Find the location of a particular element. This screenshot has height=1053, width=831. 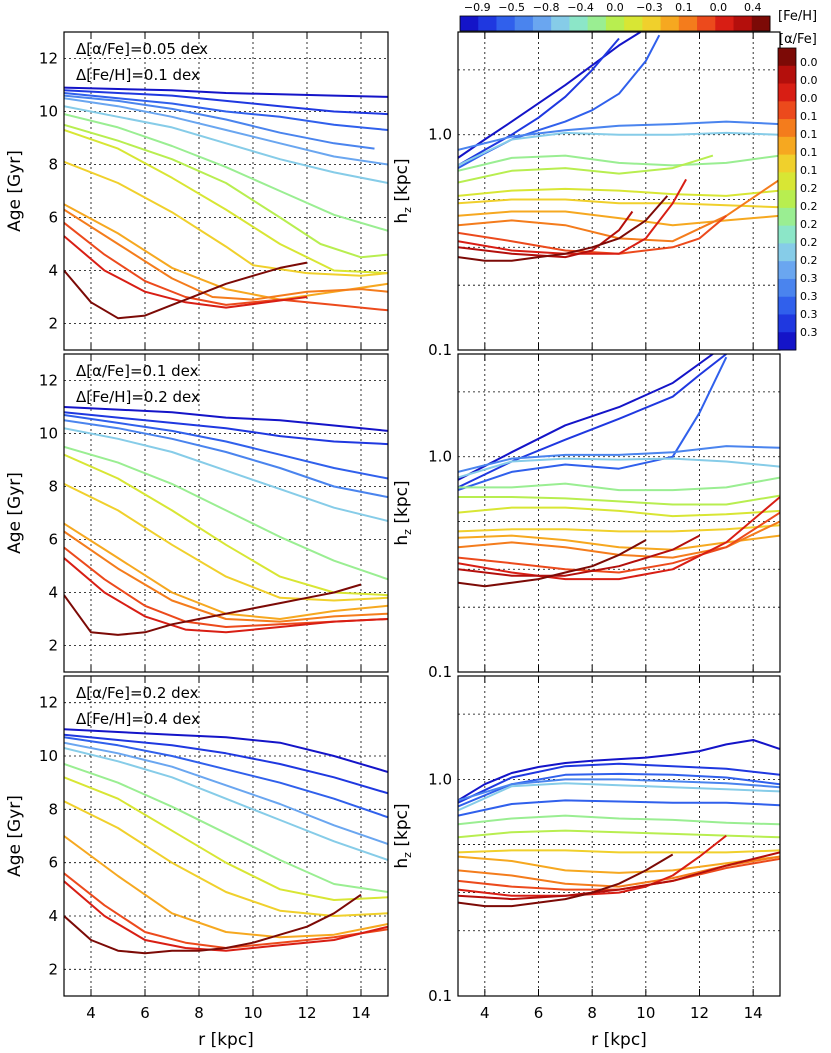

hz-axis-label: hz [kpc] is located at coordinates (403, 190).